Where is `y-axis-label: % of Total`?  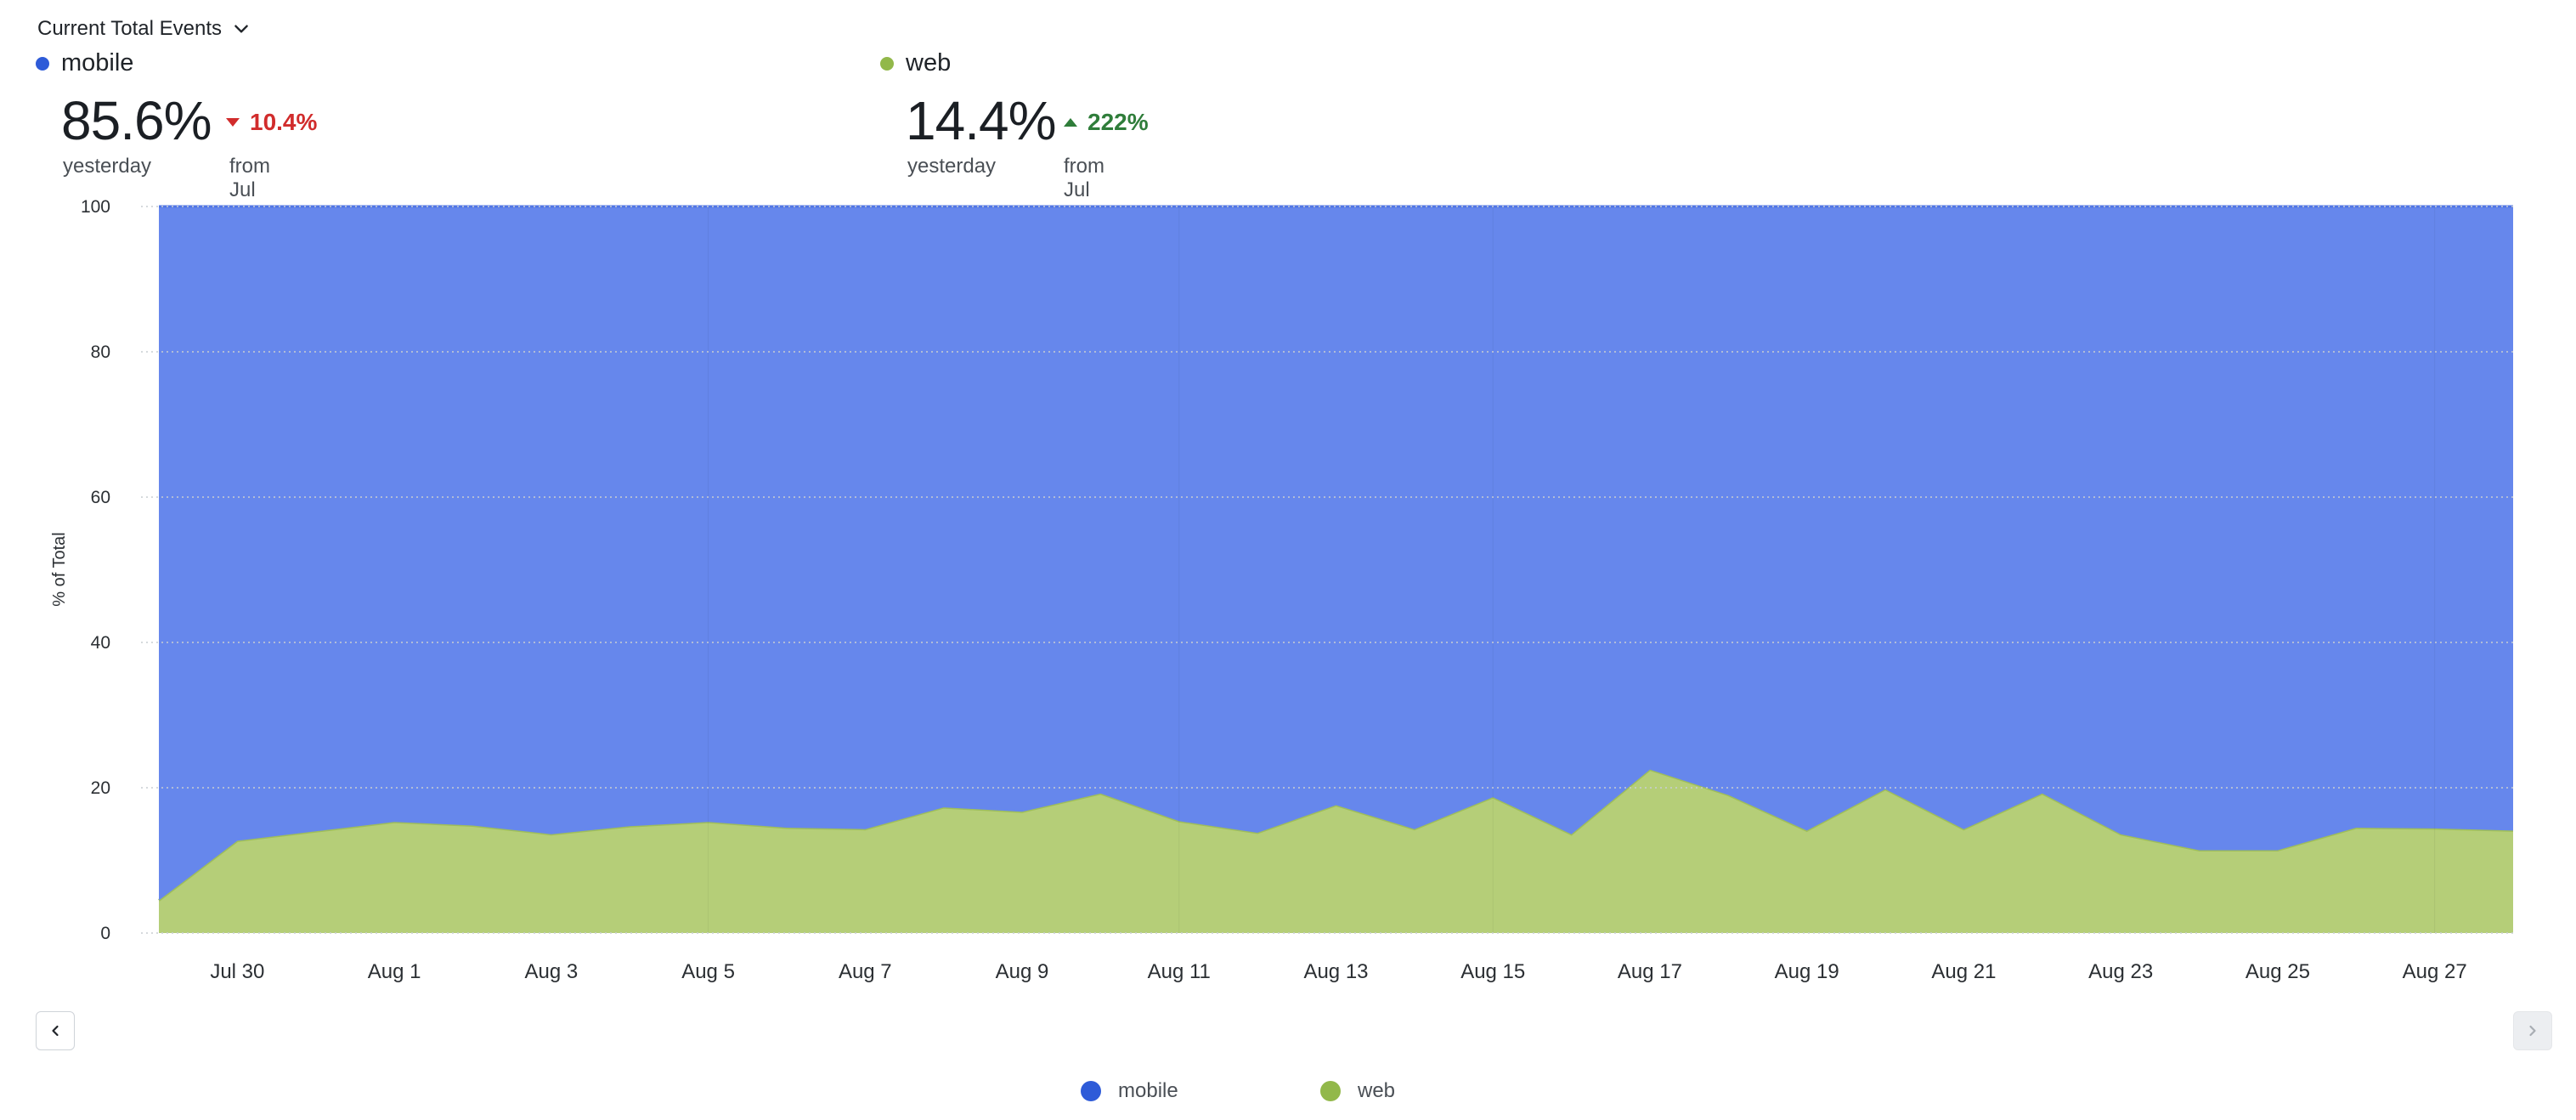
y-axis-label: % of Total is located at coordinates (59, 569).